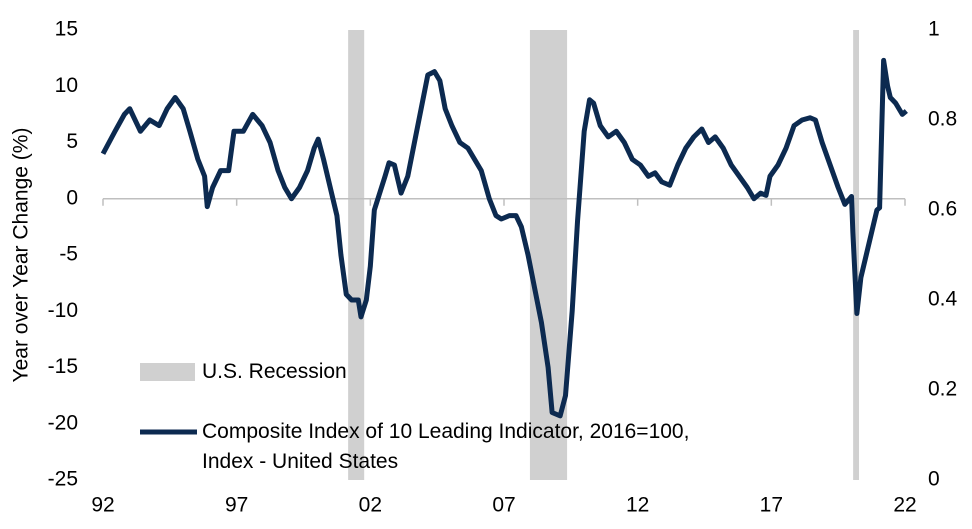 The image size is (972, 529). Describe the element at coordinates (934, 479) in the screenshot. I see `y2-tick-label: 0` at that location.